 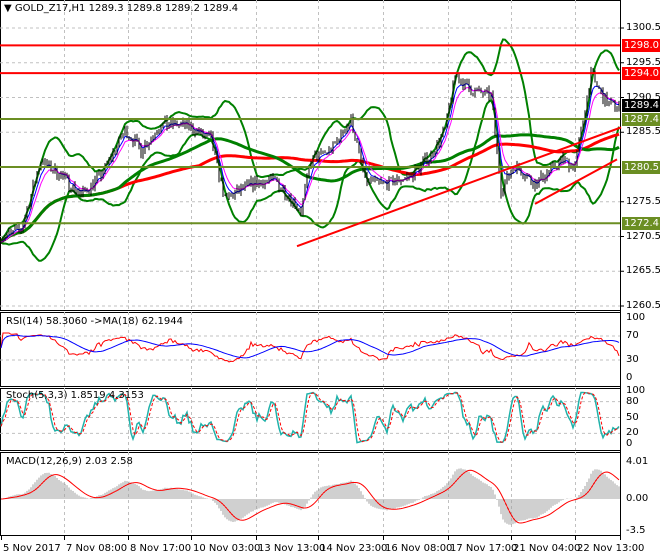 I want to click on rsi-line, so click(x=310, y=347).